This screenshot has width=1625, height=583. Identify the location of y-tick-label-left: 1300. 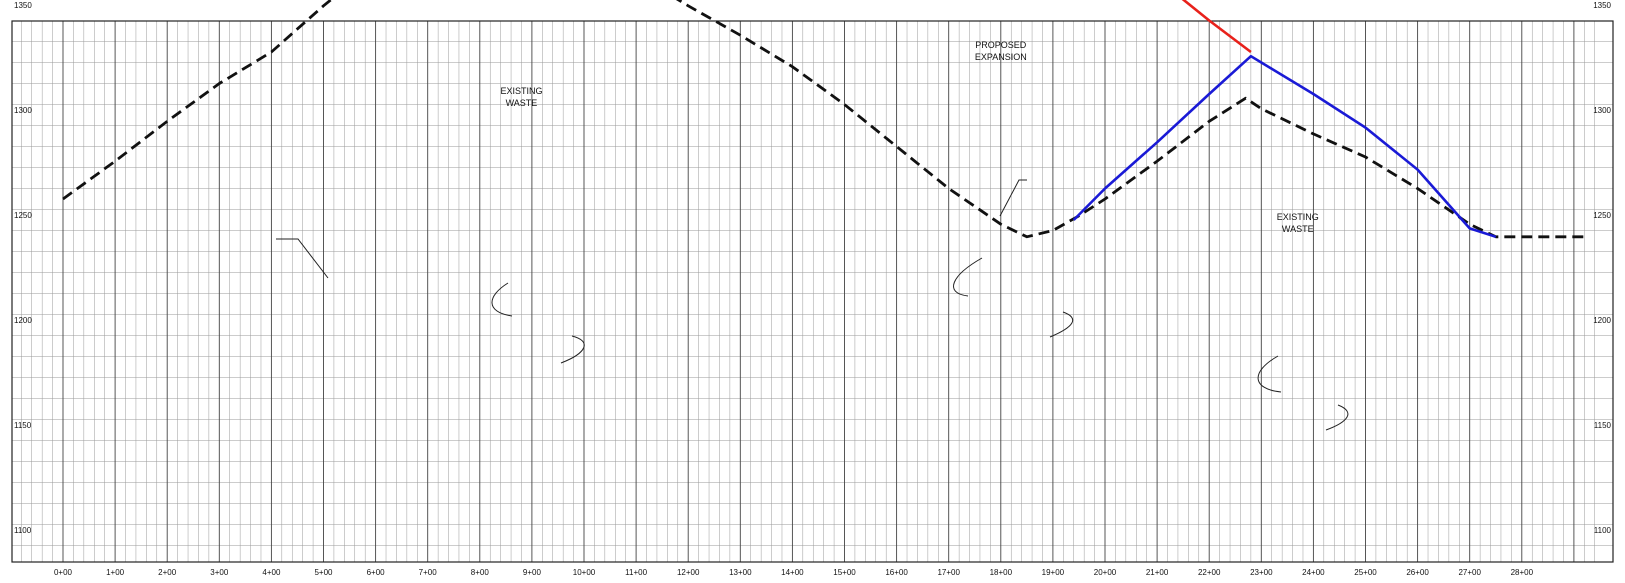
(23, 110).